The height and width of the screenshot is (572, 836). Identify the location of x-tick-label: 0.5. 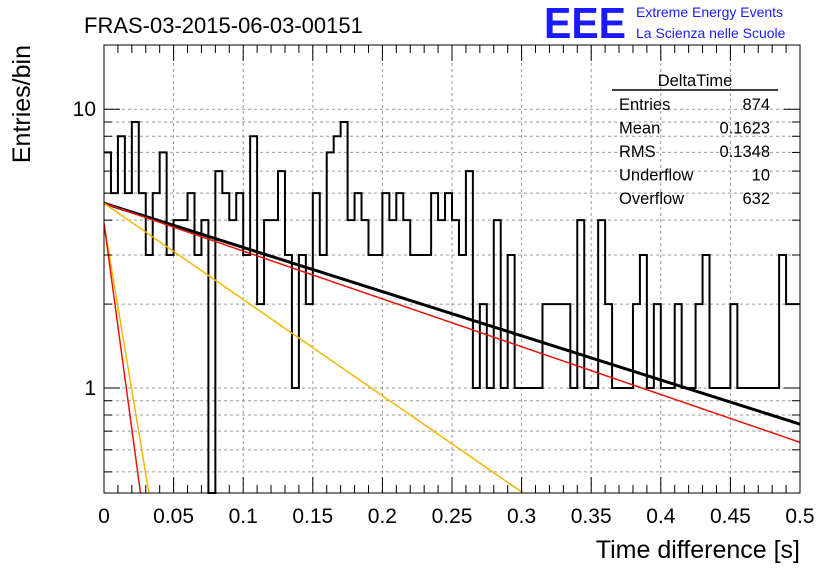
(799, 516).